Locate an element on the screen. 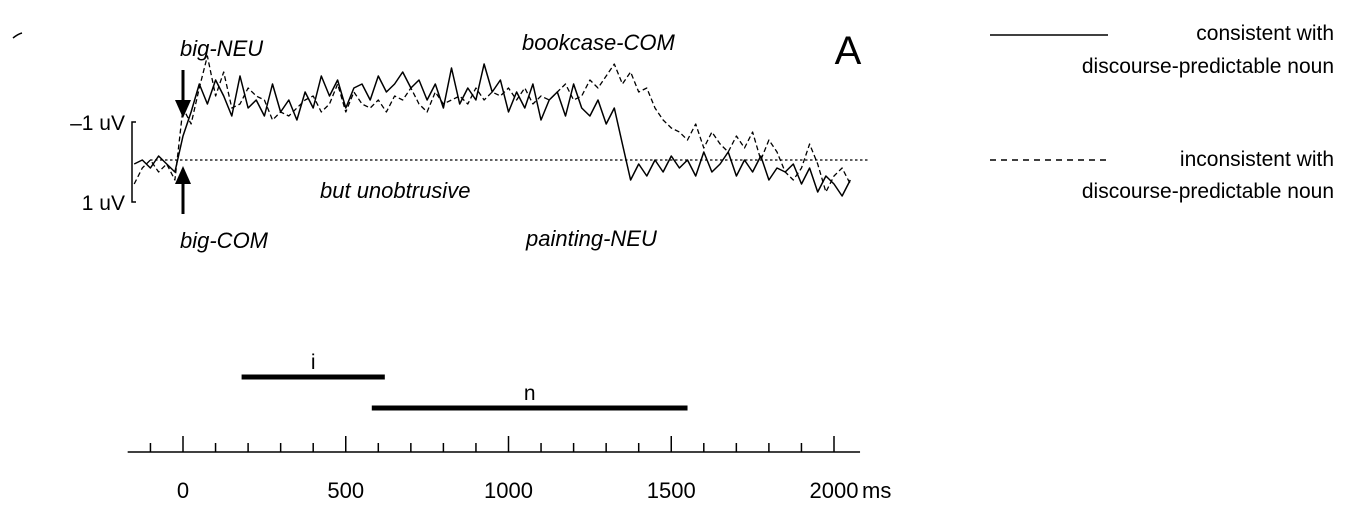 The height and width of the screenshot is (506, 1364). down-arrow-icon is located at coordinates (183, 109).